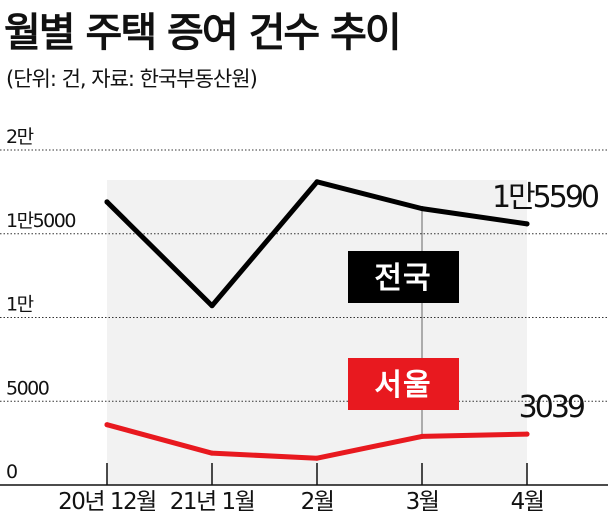  What do you see at coordinates (317, 502) in the screenshot?
I see `x-tick-label: 2월` at bounding box center [317, 502].